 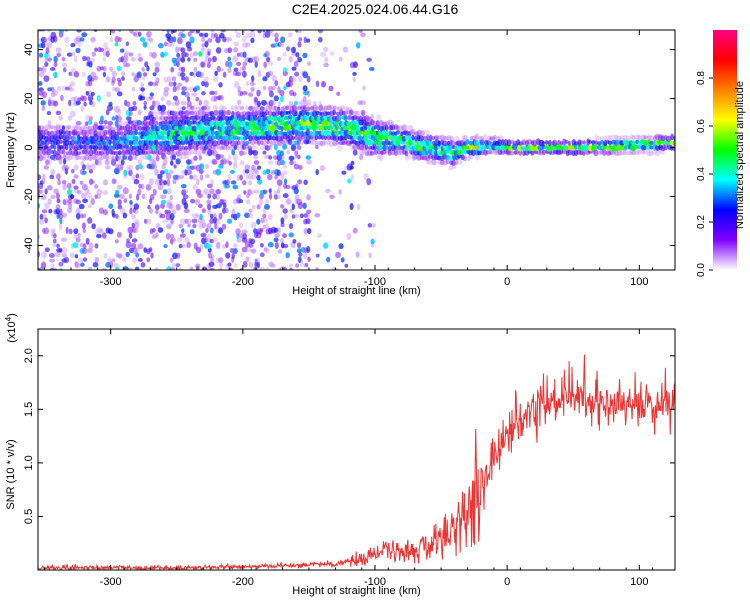 I want to click on spectrogram-y-tick-label: -40, so click(x=29, y=246).